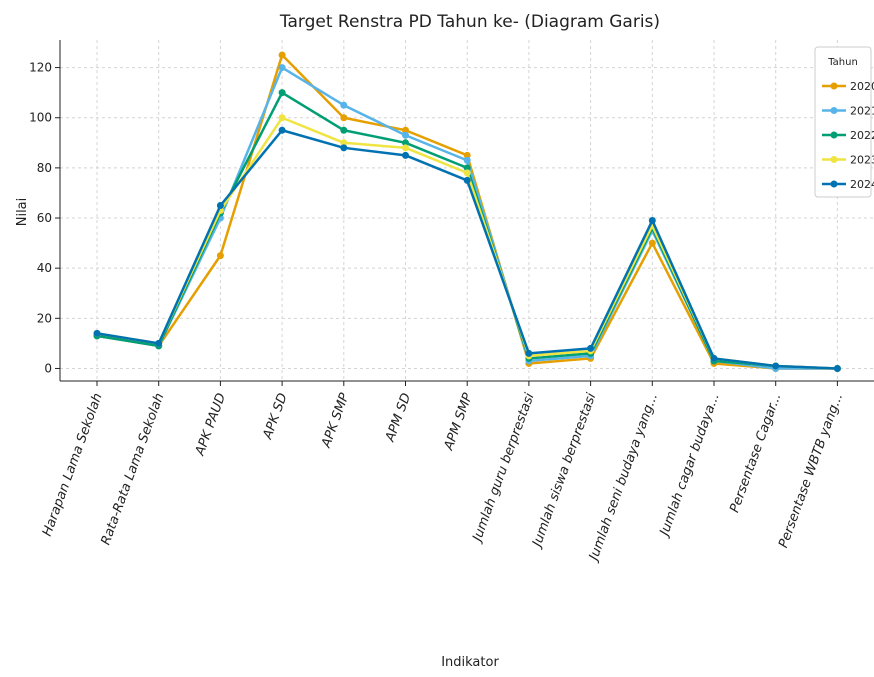 This screenshot has width=874, height=677. What do you see at coordinates (132, 469) in the screenshot?
I see `x-tick-label: Rata-Rata Lama Sekolah` at bounding box center [132, 469].